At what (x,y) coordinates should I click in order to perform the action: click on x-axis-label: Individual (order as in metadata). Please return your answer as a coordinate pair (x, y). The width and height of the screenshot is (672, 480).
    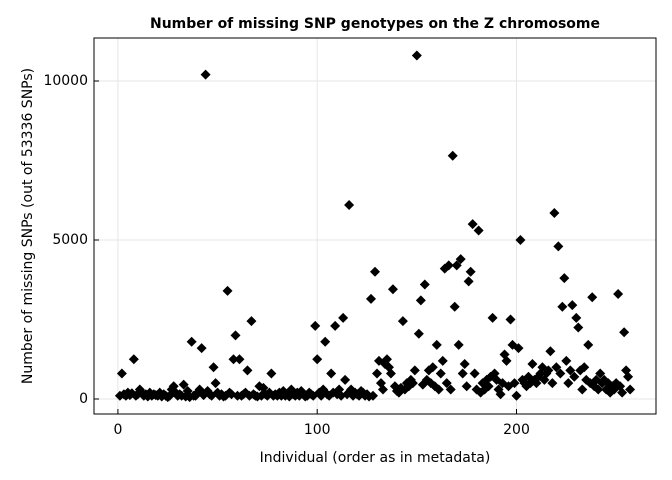
    Looking at the image, I should click on (375, 458).